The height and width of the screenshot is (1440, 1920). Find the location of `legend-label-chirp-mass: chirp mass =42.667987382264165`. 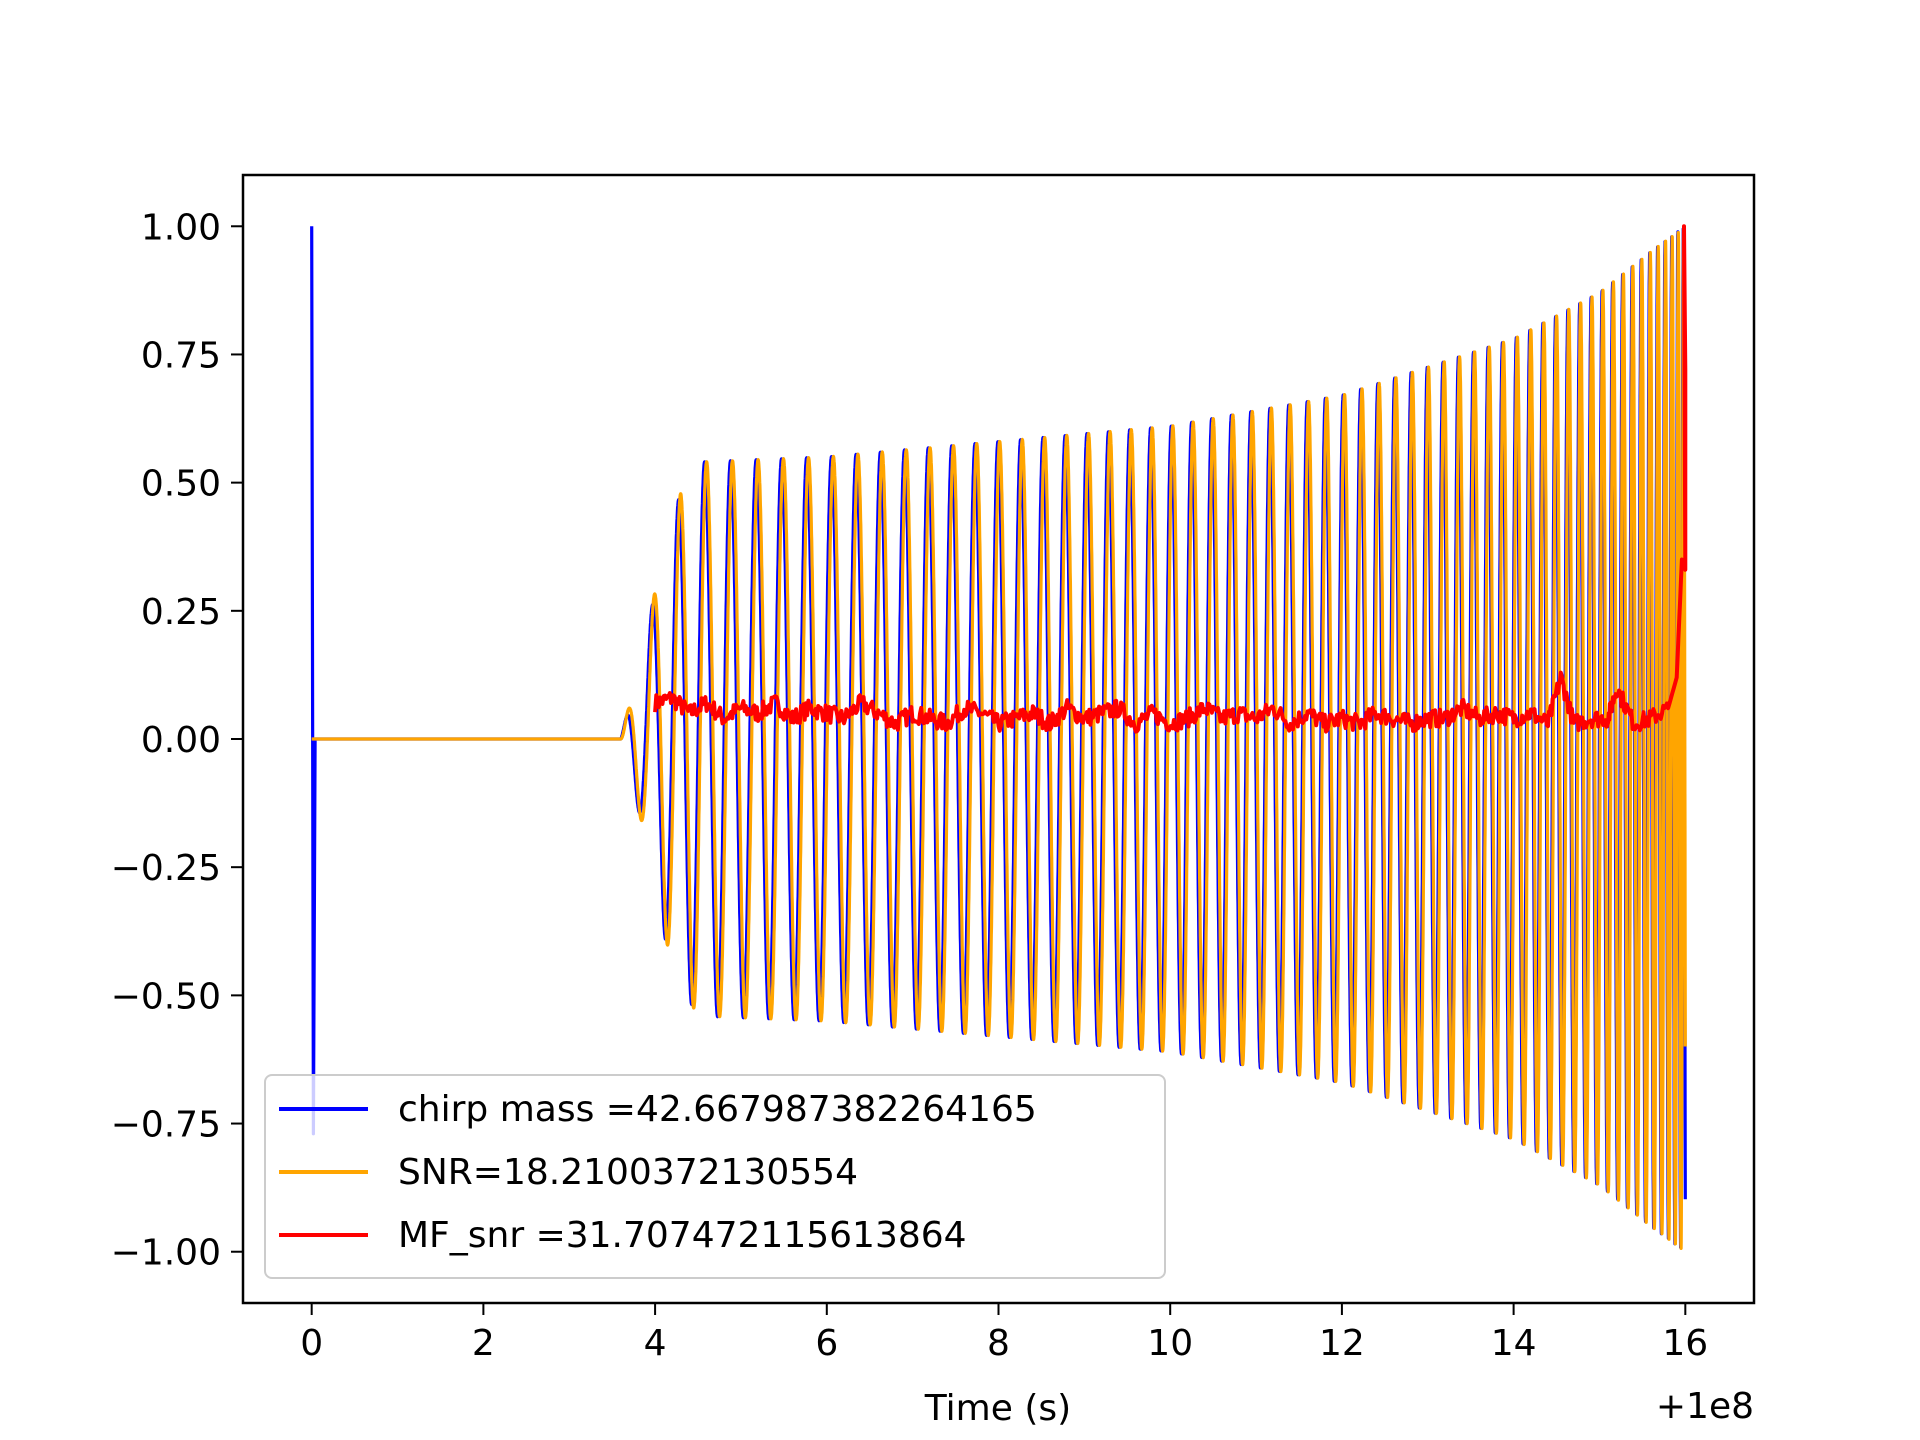

legend-label-chirp-mass: chirp mass =42.667987382264165 is located at coordinates (717, 1109).